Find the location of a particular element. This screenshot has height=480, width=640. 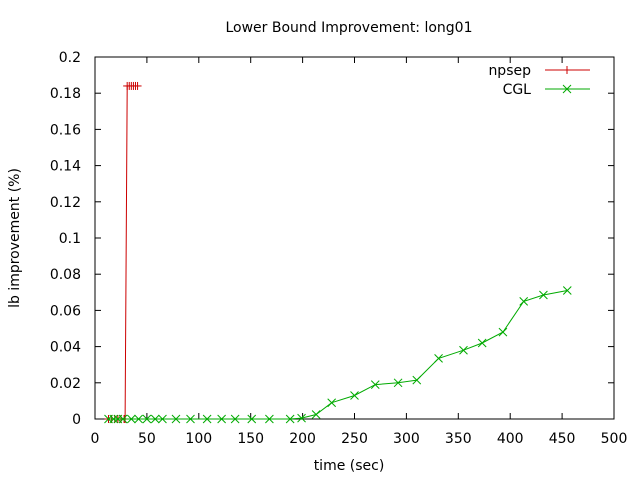

x-axis-label: time (sec) is located at coordinates (349, 466).